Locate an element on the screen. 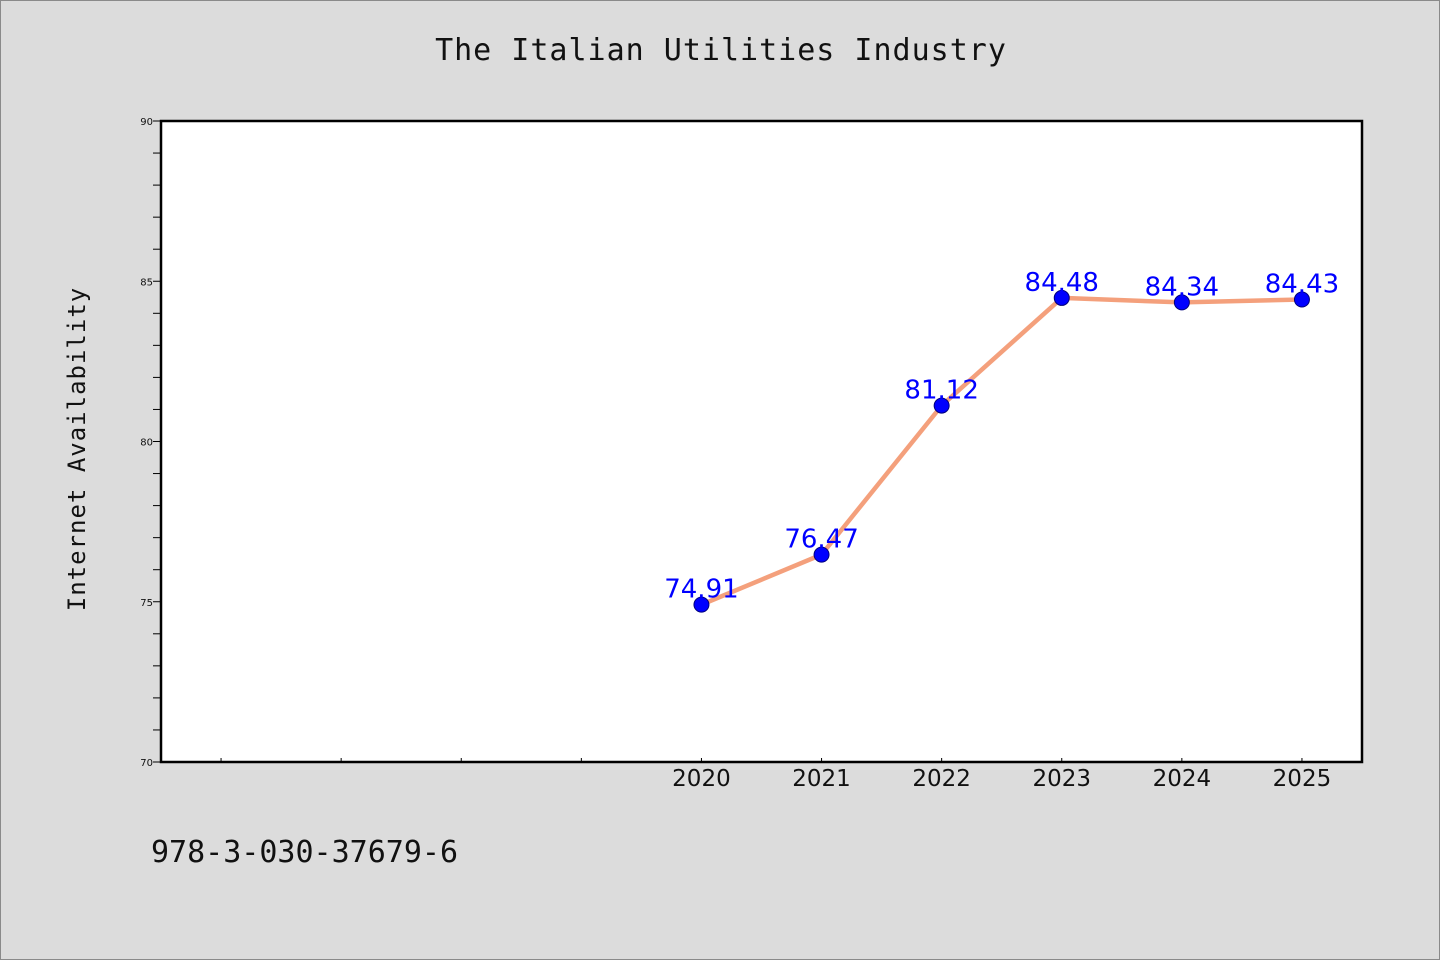 This screenshot has height=960, width=1440. data-label: 84.34 is located at coordinates (1182, 287).